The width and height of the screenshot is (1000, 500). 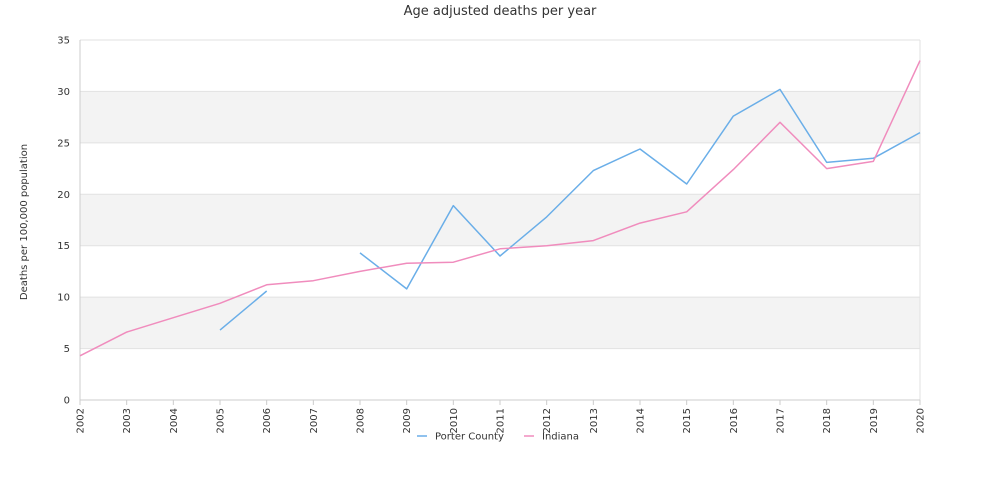 What do you see at coordinates (63, 92) in the screenshot?
I see `y-tick-label-6: 30` at bounding box center [63, 92].